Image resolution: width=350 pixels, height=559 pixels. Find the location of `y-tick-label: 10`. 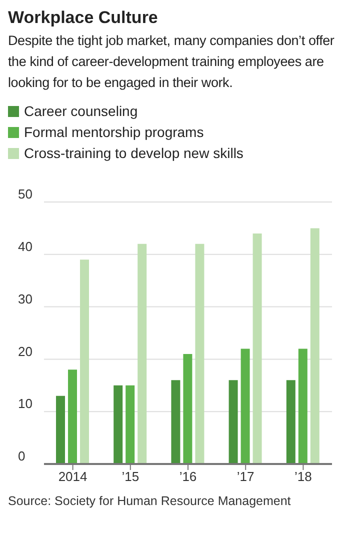

y-tick-label: 10 is located at coordinates (25, 404).